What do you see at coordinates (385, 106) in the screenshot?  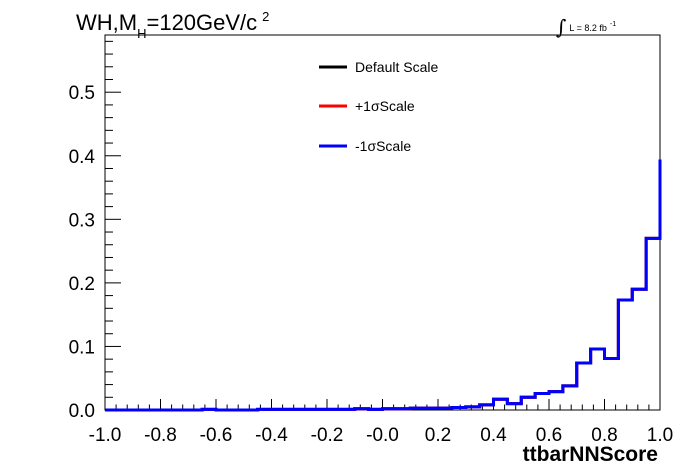 I see `legend-label-plus-sigma: +1σScale` at bounding box center [385, 106].